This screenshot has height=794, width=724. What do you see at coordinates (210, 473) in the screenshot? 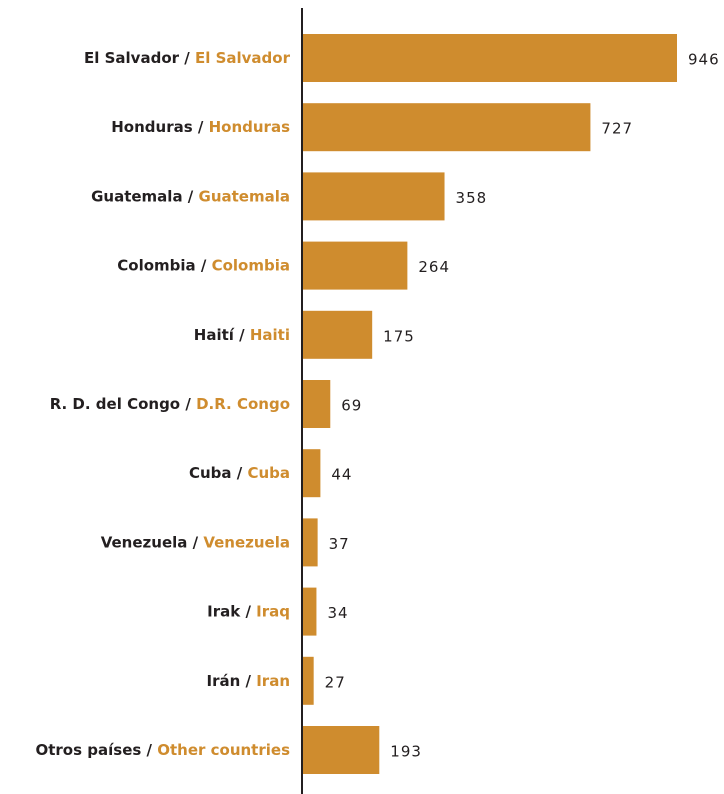
I see `category-es: Cuba` at bounding box center [210, 473].